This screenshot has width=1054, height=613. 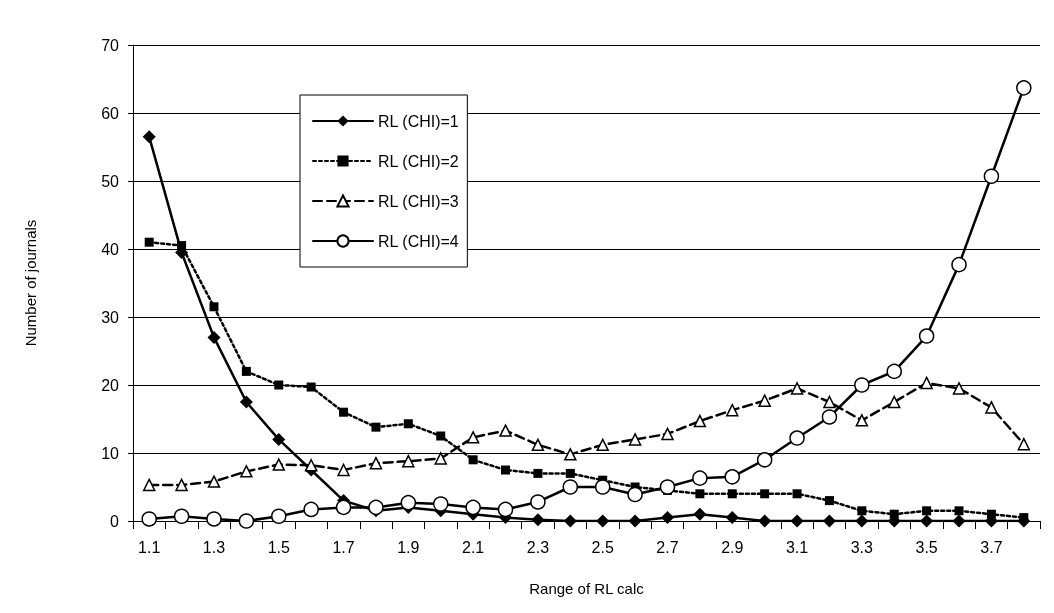 I want to click on x-tick-label: 1.5, so click(x=278, y=547).